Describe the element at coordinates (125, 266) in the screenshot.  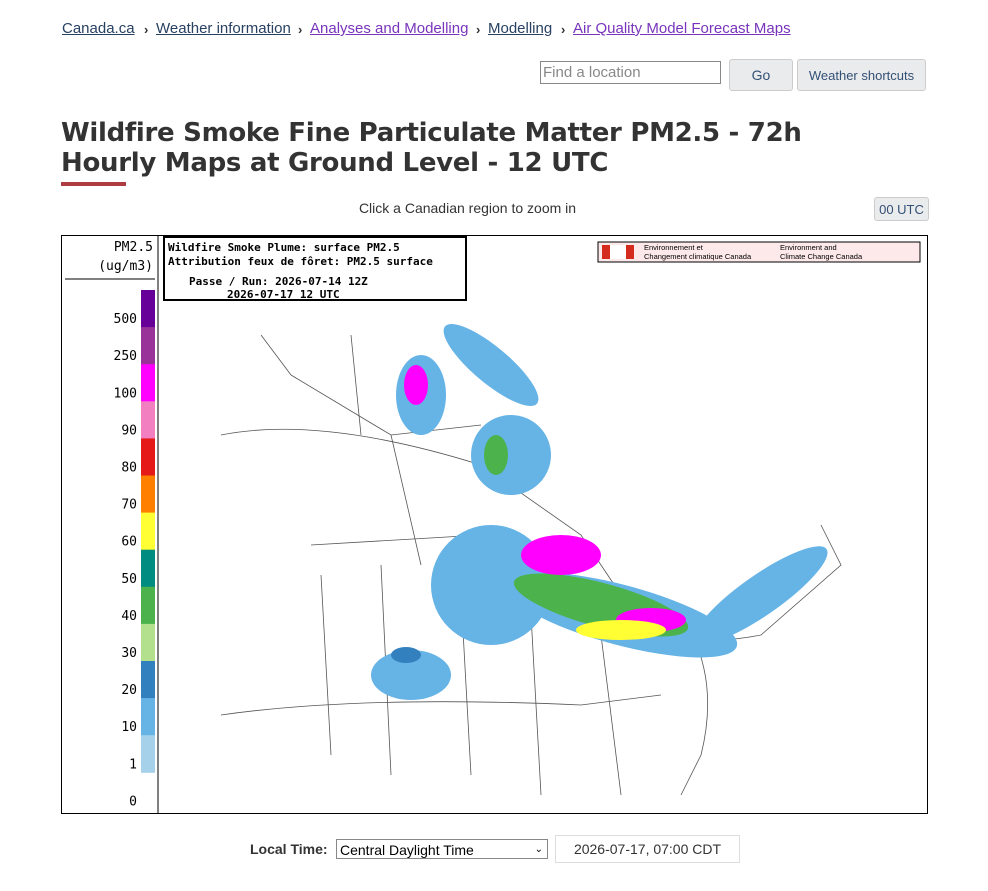
I see `legend-title: (ug/m3)` at that location.